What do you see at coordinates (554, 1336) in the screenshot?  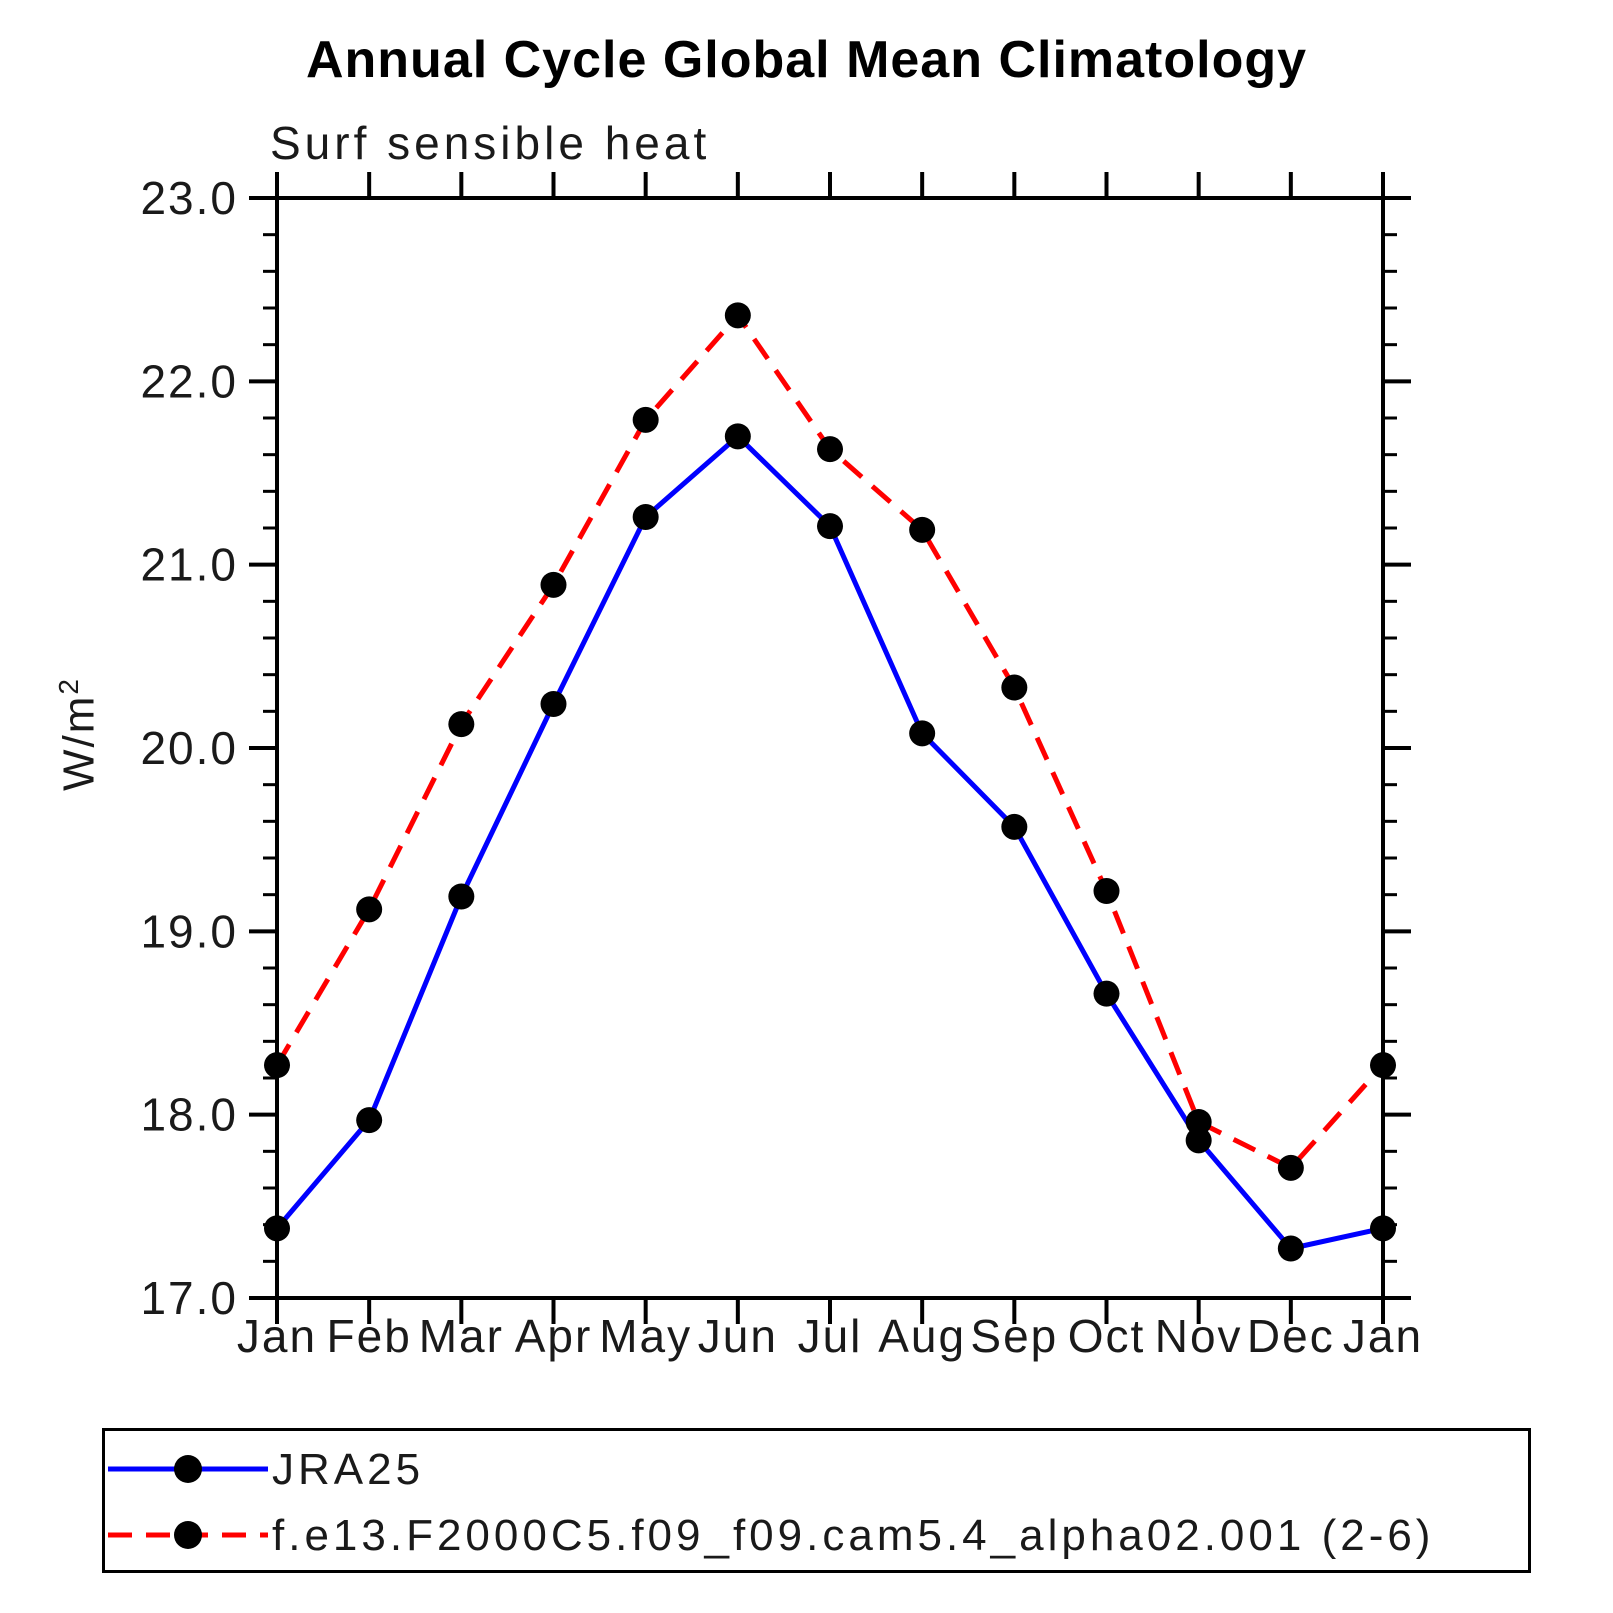 I see `x-tick-label: Apr` at bounding box center [554, 1336].